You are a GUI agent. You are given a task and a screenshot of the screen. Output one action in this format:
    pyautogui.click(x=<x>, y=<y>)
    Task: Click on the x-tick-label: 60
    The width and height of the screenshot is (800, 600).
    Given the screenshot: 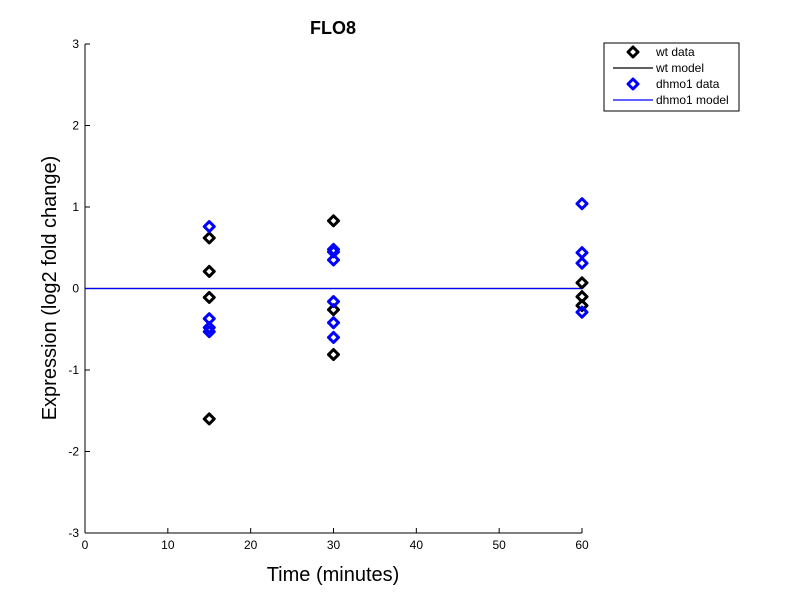 What is the action you would take?
    pyautogui.click(x=582, y=545)
    